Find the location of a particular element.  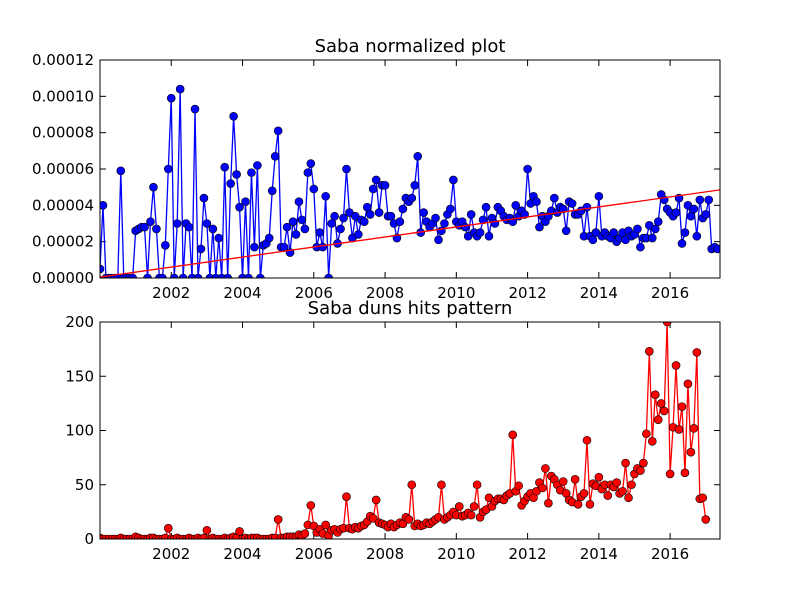

y-tick-label: 0.00012 is located at coordinates (63, 60).